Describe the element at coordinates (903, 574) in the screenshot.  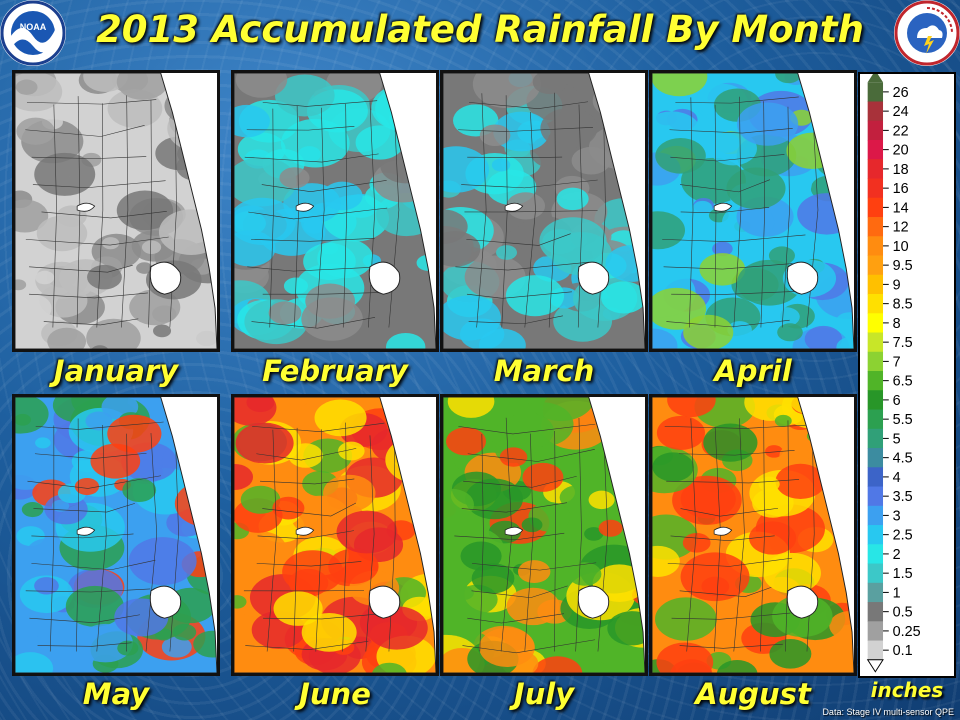
I see `legend-label: 1.5` at that location.